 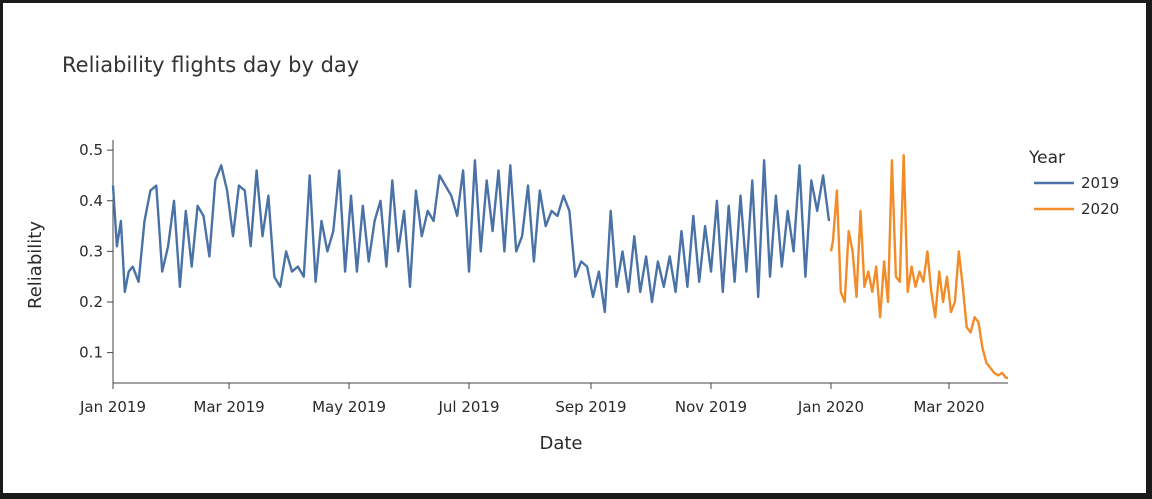 I want to click on x-tick-label: Jan 2019, so click(x=112, y=407).